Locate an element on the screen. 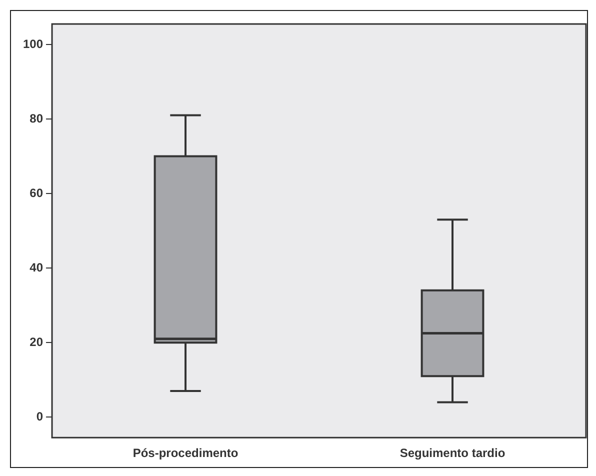 This screenshot has height=476, width=596. x-tick-label: Seguimento tardio is located at coordinates (453, 453).